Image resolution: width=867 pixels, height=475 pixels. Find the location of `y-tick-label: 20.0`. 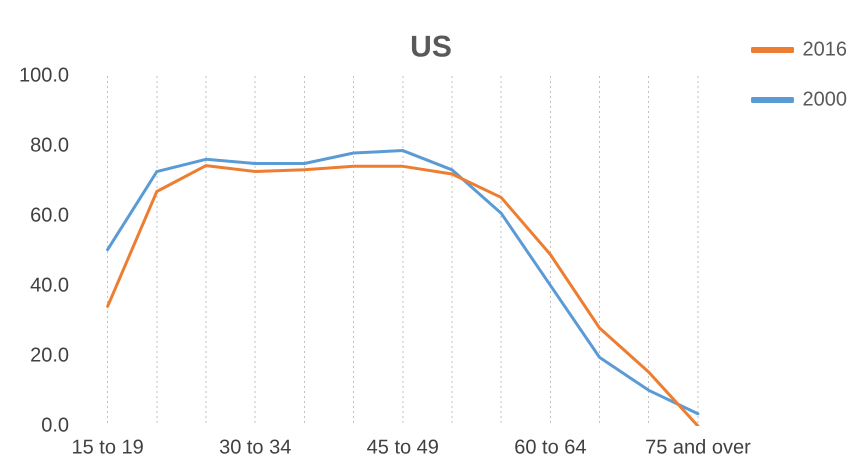

y-tick-label: 20.0 is located at coordinates (50, 355).